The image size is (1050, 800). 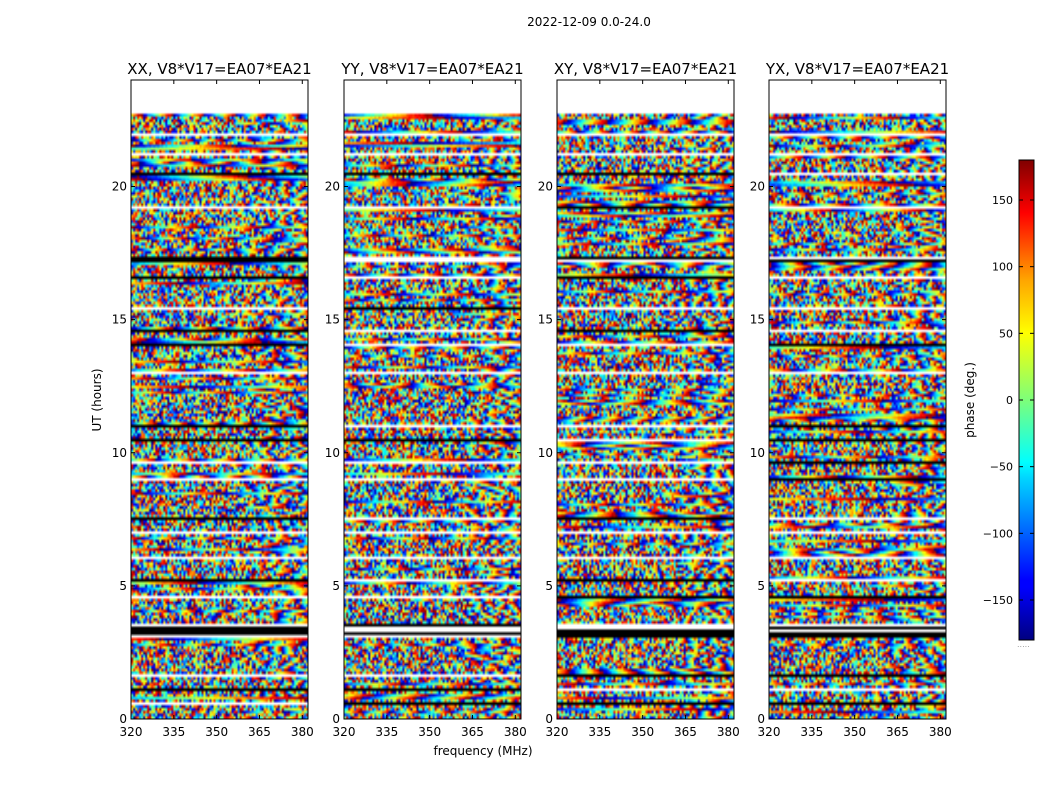 What do you see at coordinates (999, 400) in the screenshot?
I see `colorbar: phase (deg.) 150 100 50 0 −50 −100 −150` at bounding box center [999, 400].